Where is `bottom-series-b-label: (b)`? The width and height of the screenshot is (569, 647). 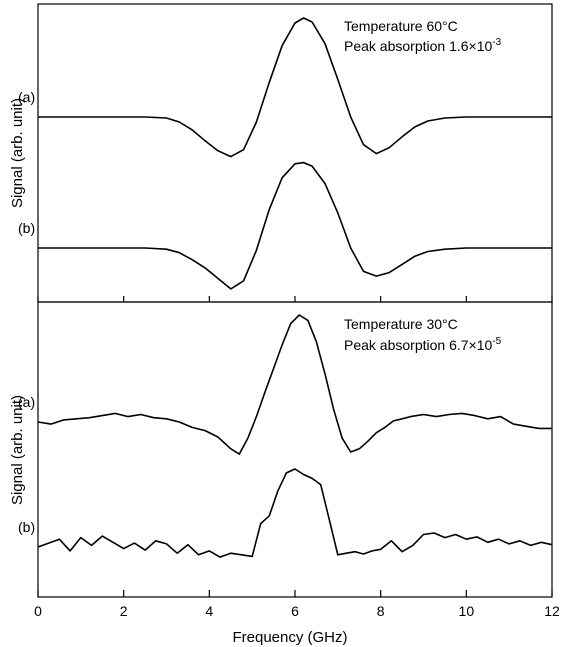 bottom-series-b-label: (b) is located at coordinates (26, 527).